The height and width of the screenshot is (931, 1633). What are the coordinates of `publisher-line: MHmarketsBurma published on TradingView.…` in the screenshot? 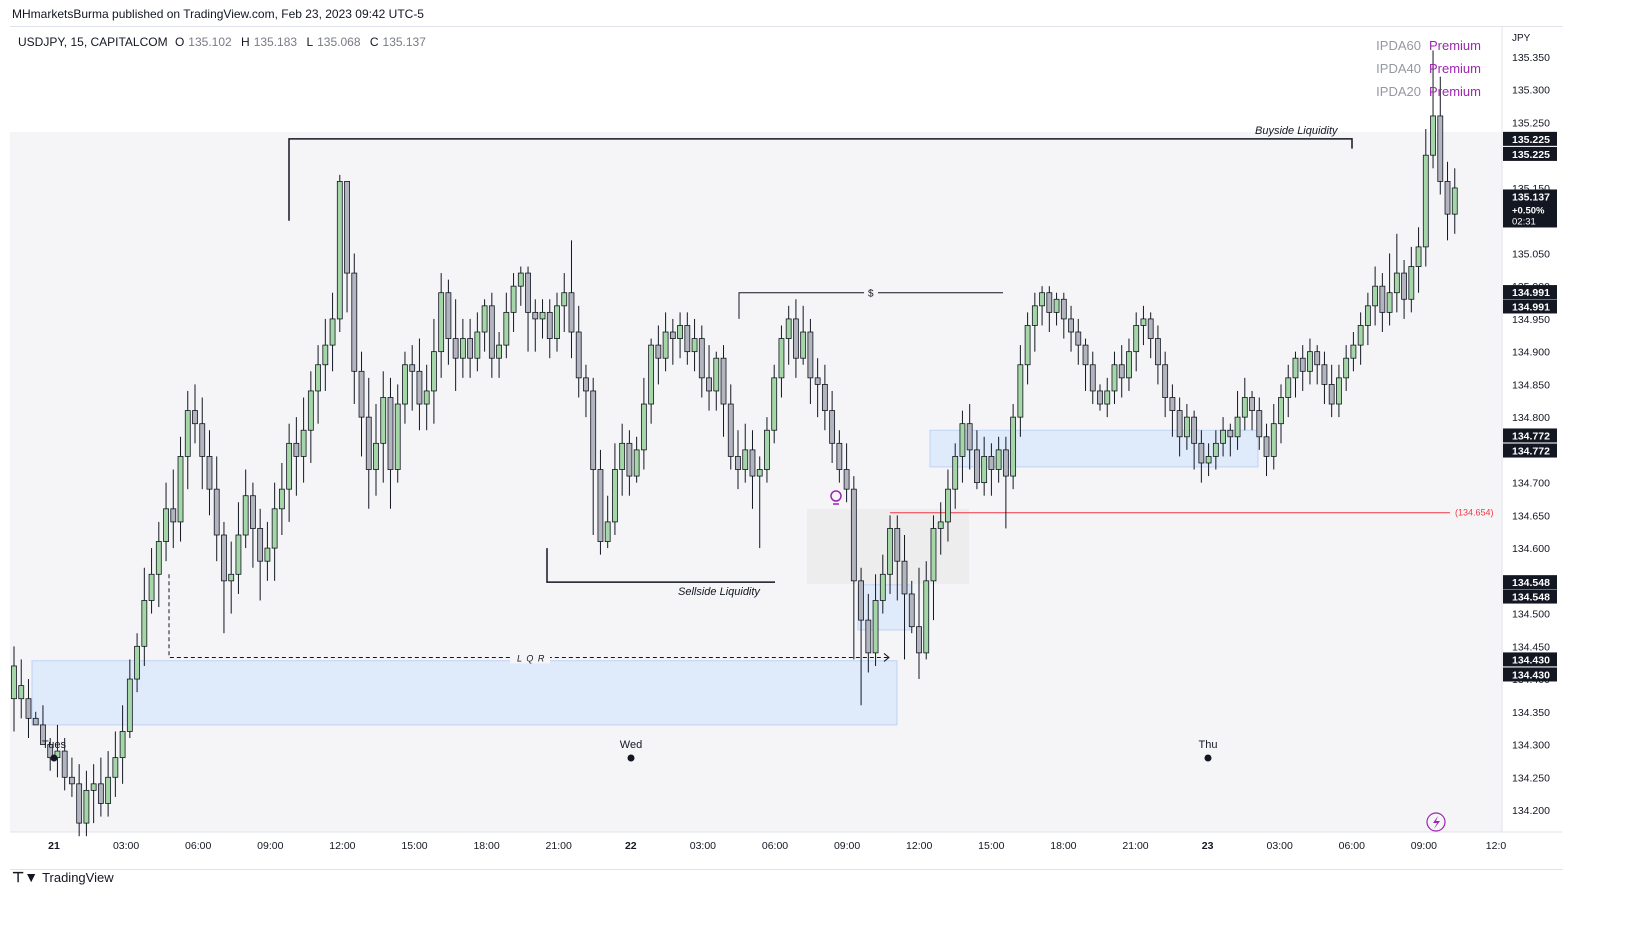 It's located at (218, 14).